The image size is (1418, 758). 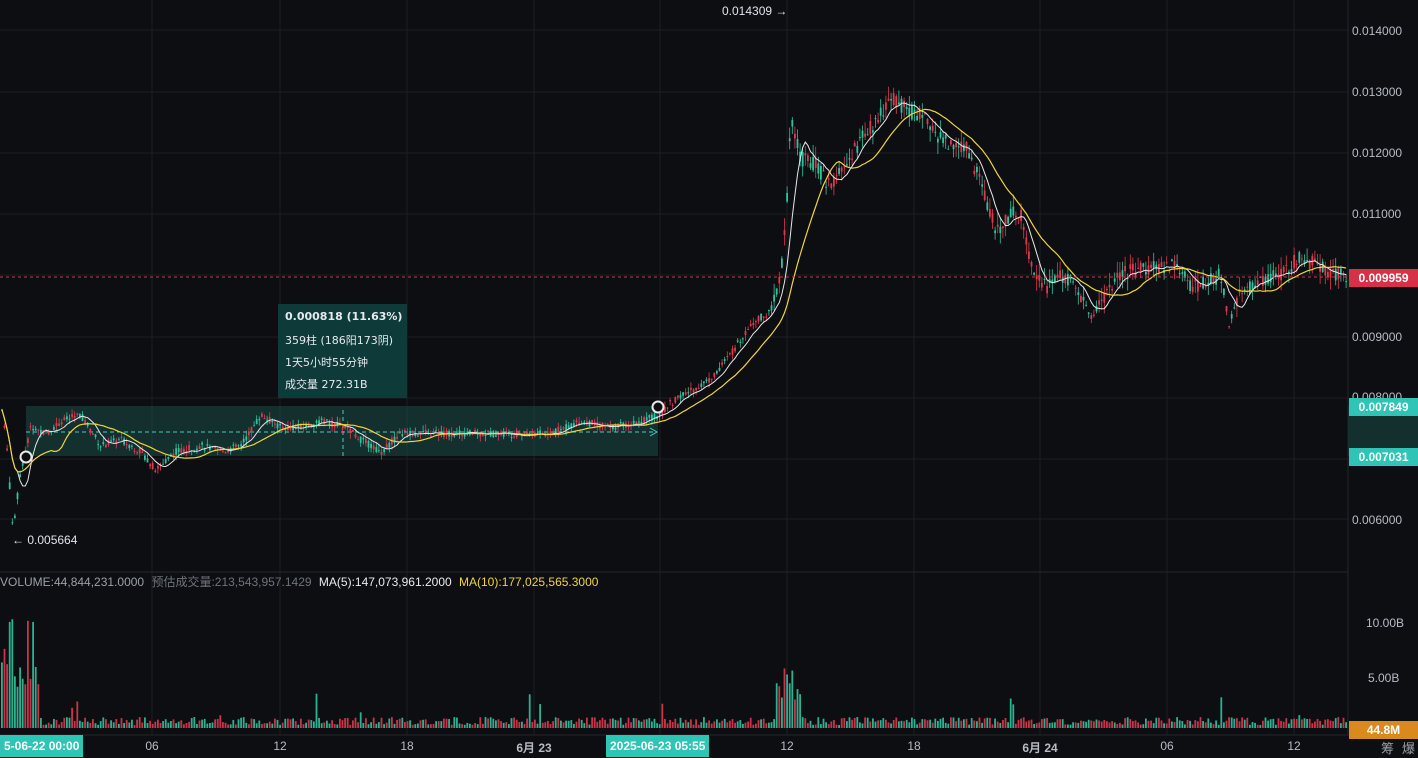 What do you see at coordinates (914, 746) in the screenshot?
I see `time-tick: 18` at bounding box center [914, 746].